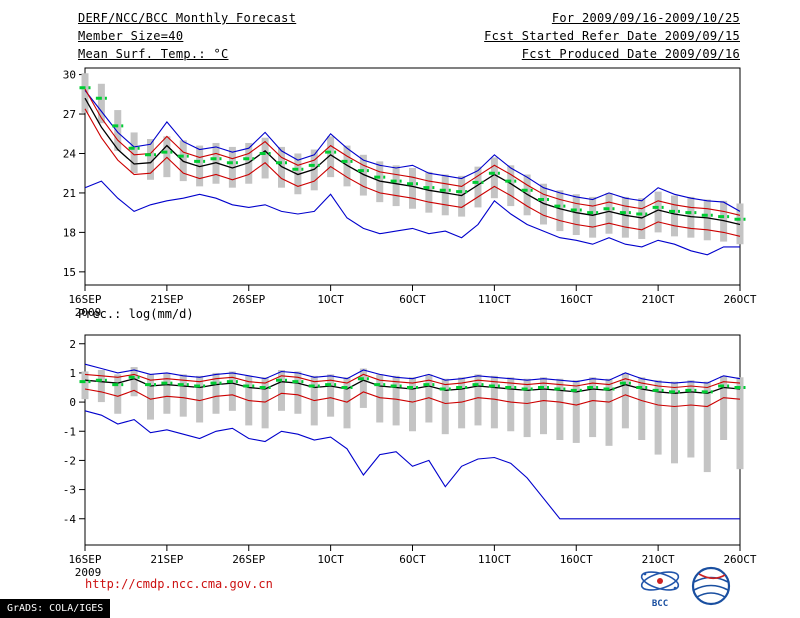 This screenshot has height=618, width=800. I want to click on lower-quartile, so click(412, 398).